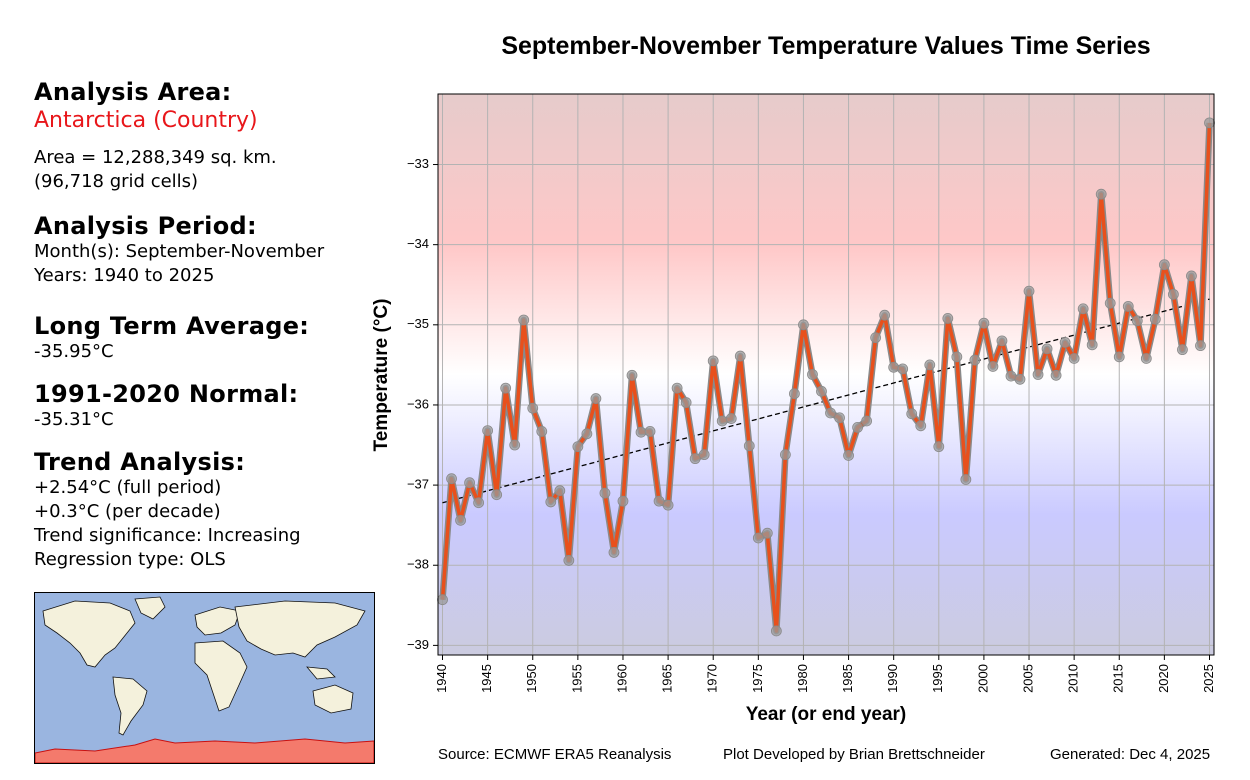 The height and width of the screenshot is (780, 1250). What do you see at coordinates (576, 678) in the screenshot?
I see `x-tick-label: 1955` at bounding box center [576, 678].